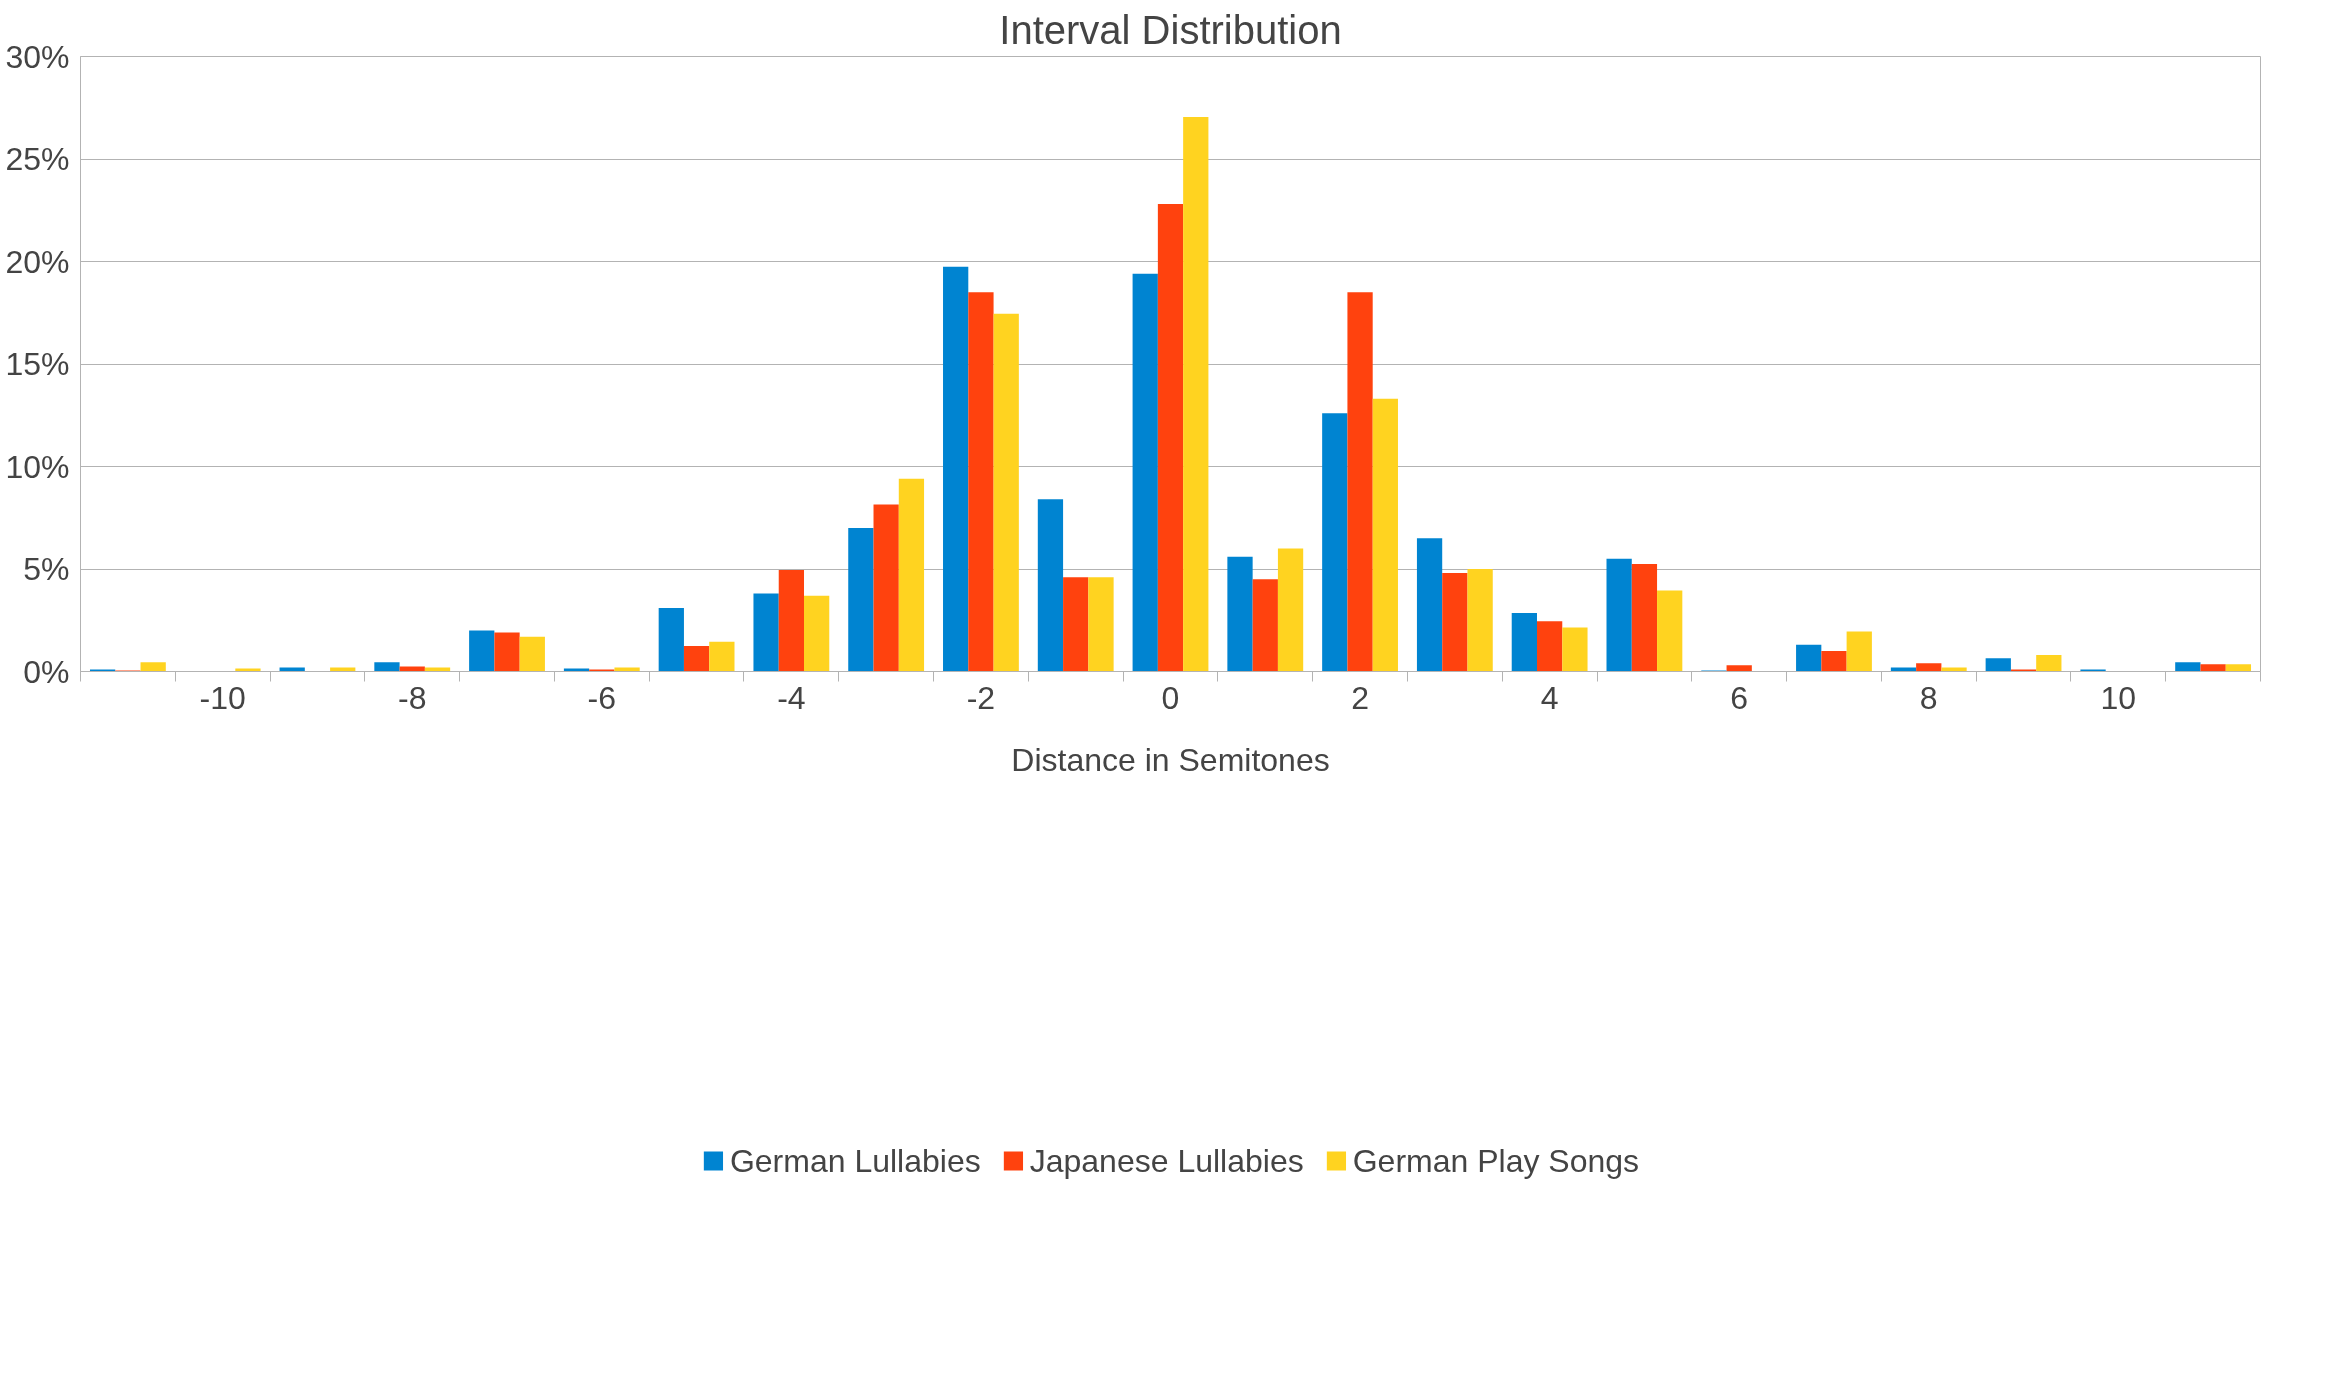  Describe the element at coordinates (791, 697) in the screenshot. I see `x-tick-label: -4` at that location.